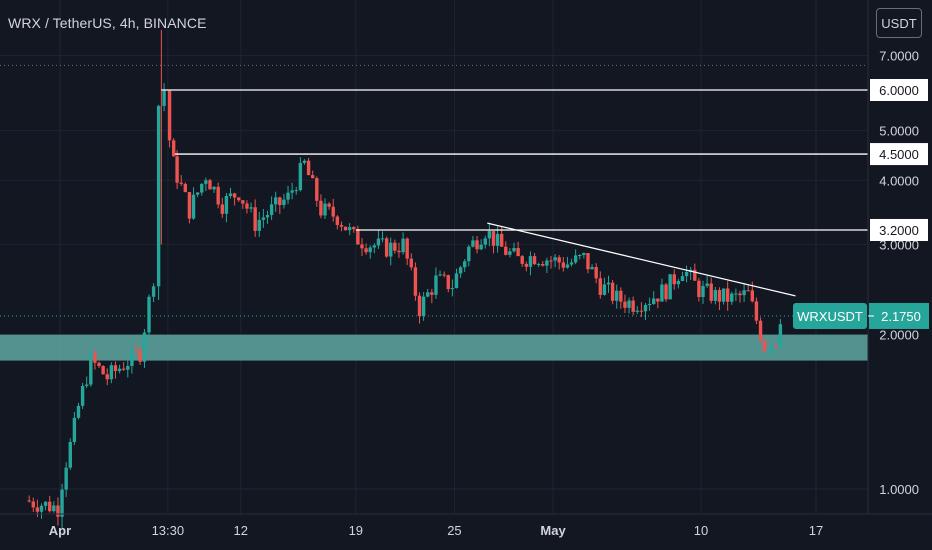 The image size is (932, 550). Describe the element at coordinates (899, 244) in the screenshot. I see `y-tick-label-3: 3.0000` at that location.